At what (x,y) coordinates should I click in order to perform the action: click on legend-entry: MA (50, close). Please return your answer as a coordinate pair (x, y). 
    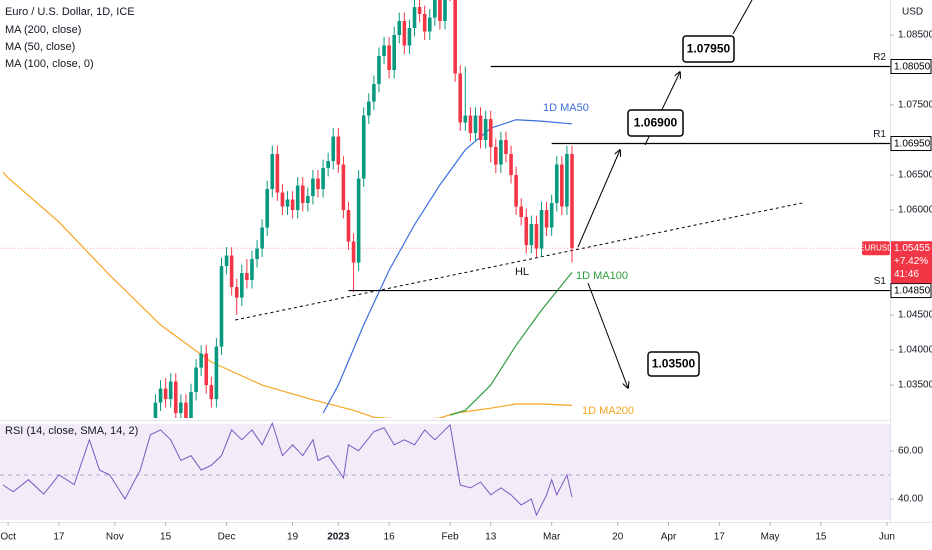
    Looking at the image, I should click on (40, 47).